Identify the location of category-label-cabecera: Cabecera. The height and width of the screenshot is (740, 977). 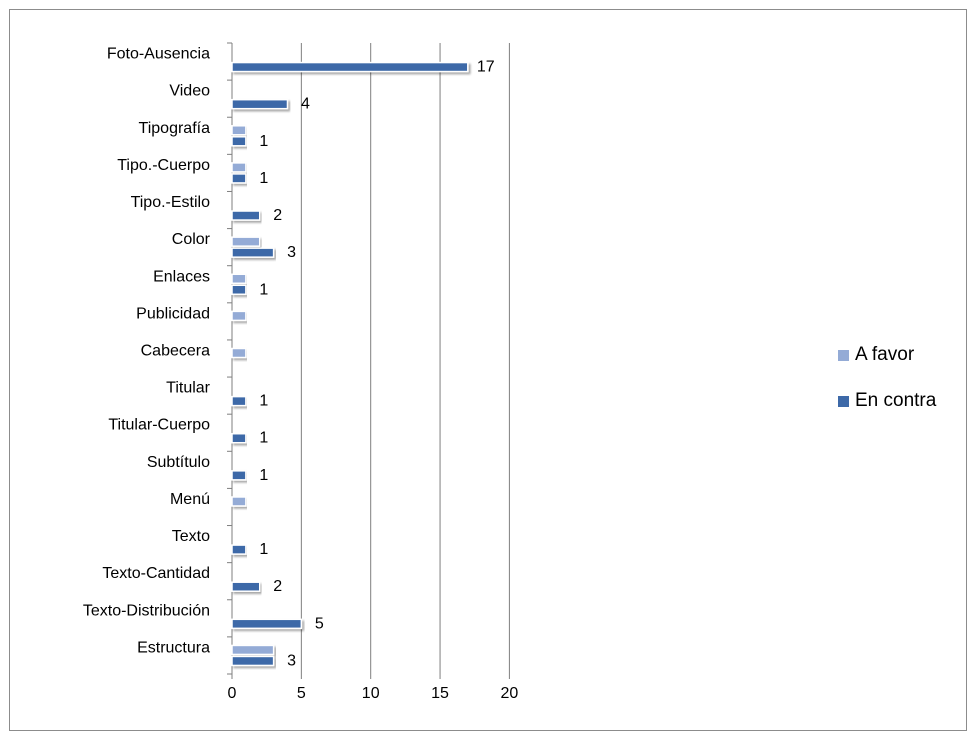
(175, 351).